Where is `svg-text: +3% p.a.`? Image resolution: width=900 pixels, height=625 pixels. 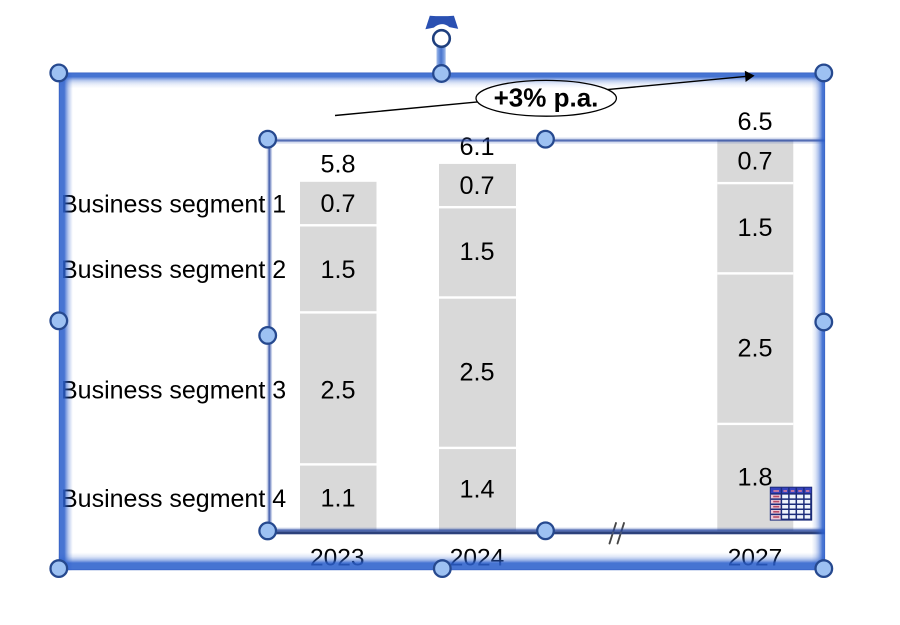
svg-text: +3% p.a. is located at coordinates (546, 98).